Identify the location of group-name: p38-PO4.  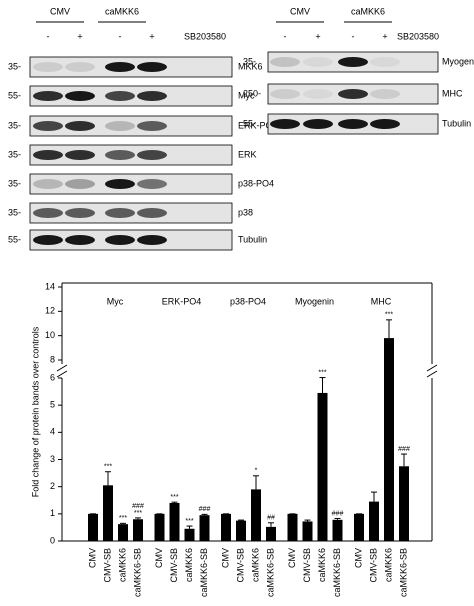
(248, 301).